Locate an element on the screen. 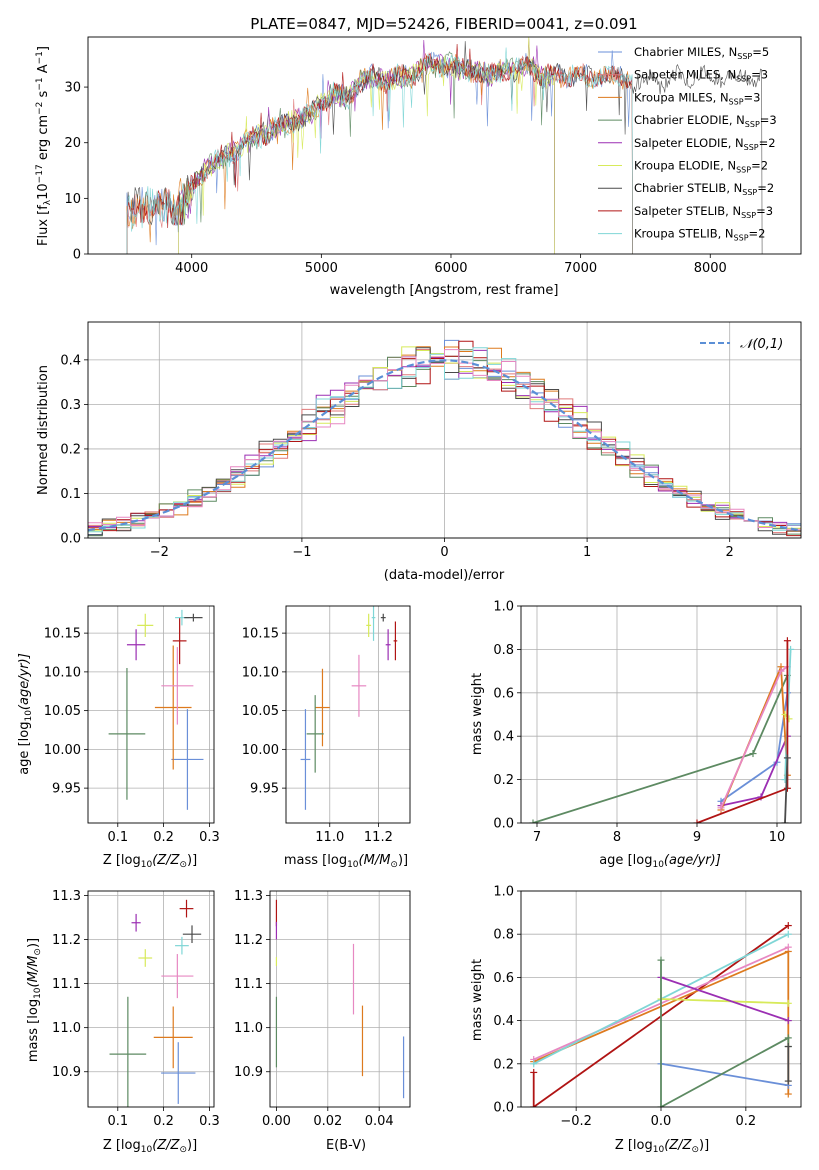 This screenshot has height=1170, width=819. y-tick-label: 10.05 is located at coordinates (260, 711).